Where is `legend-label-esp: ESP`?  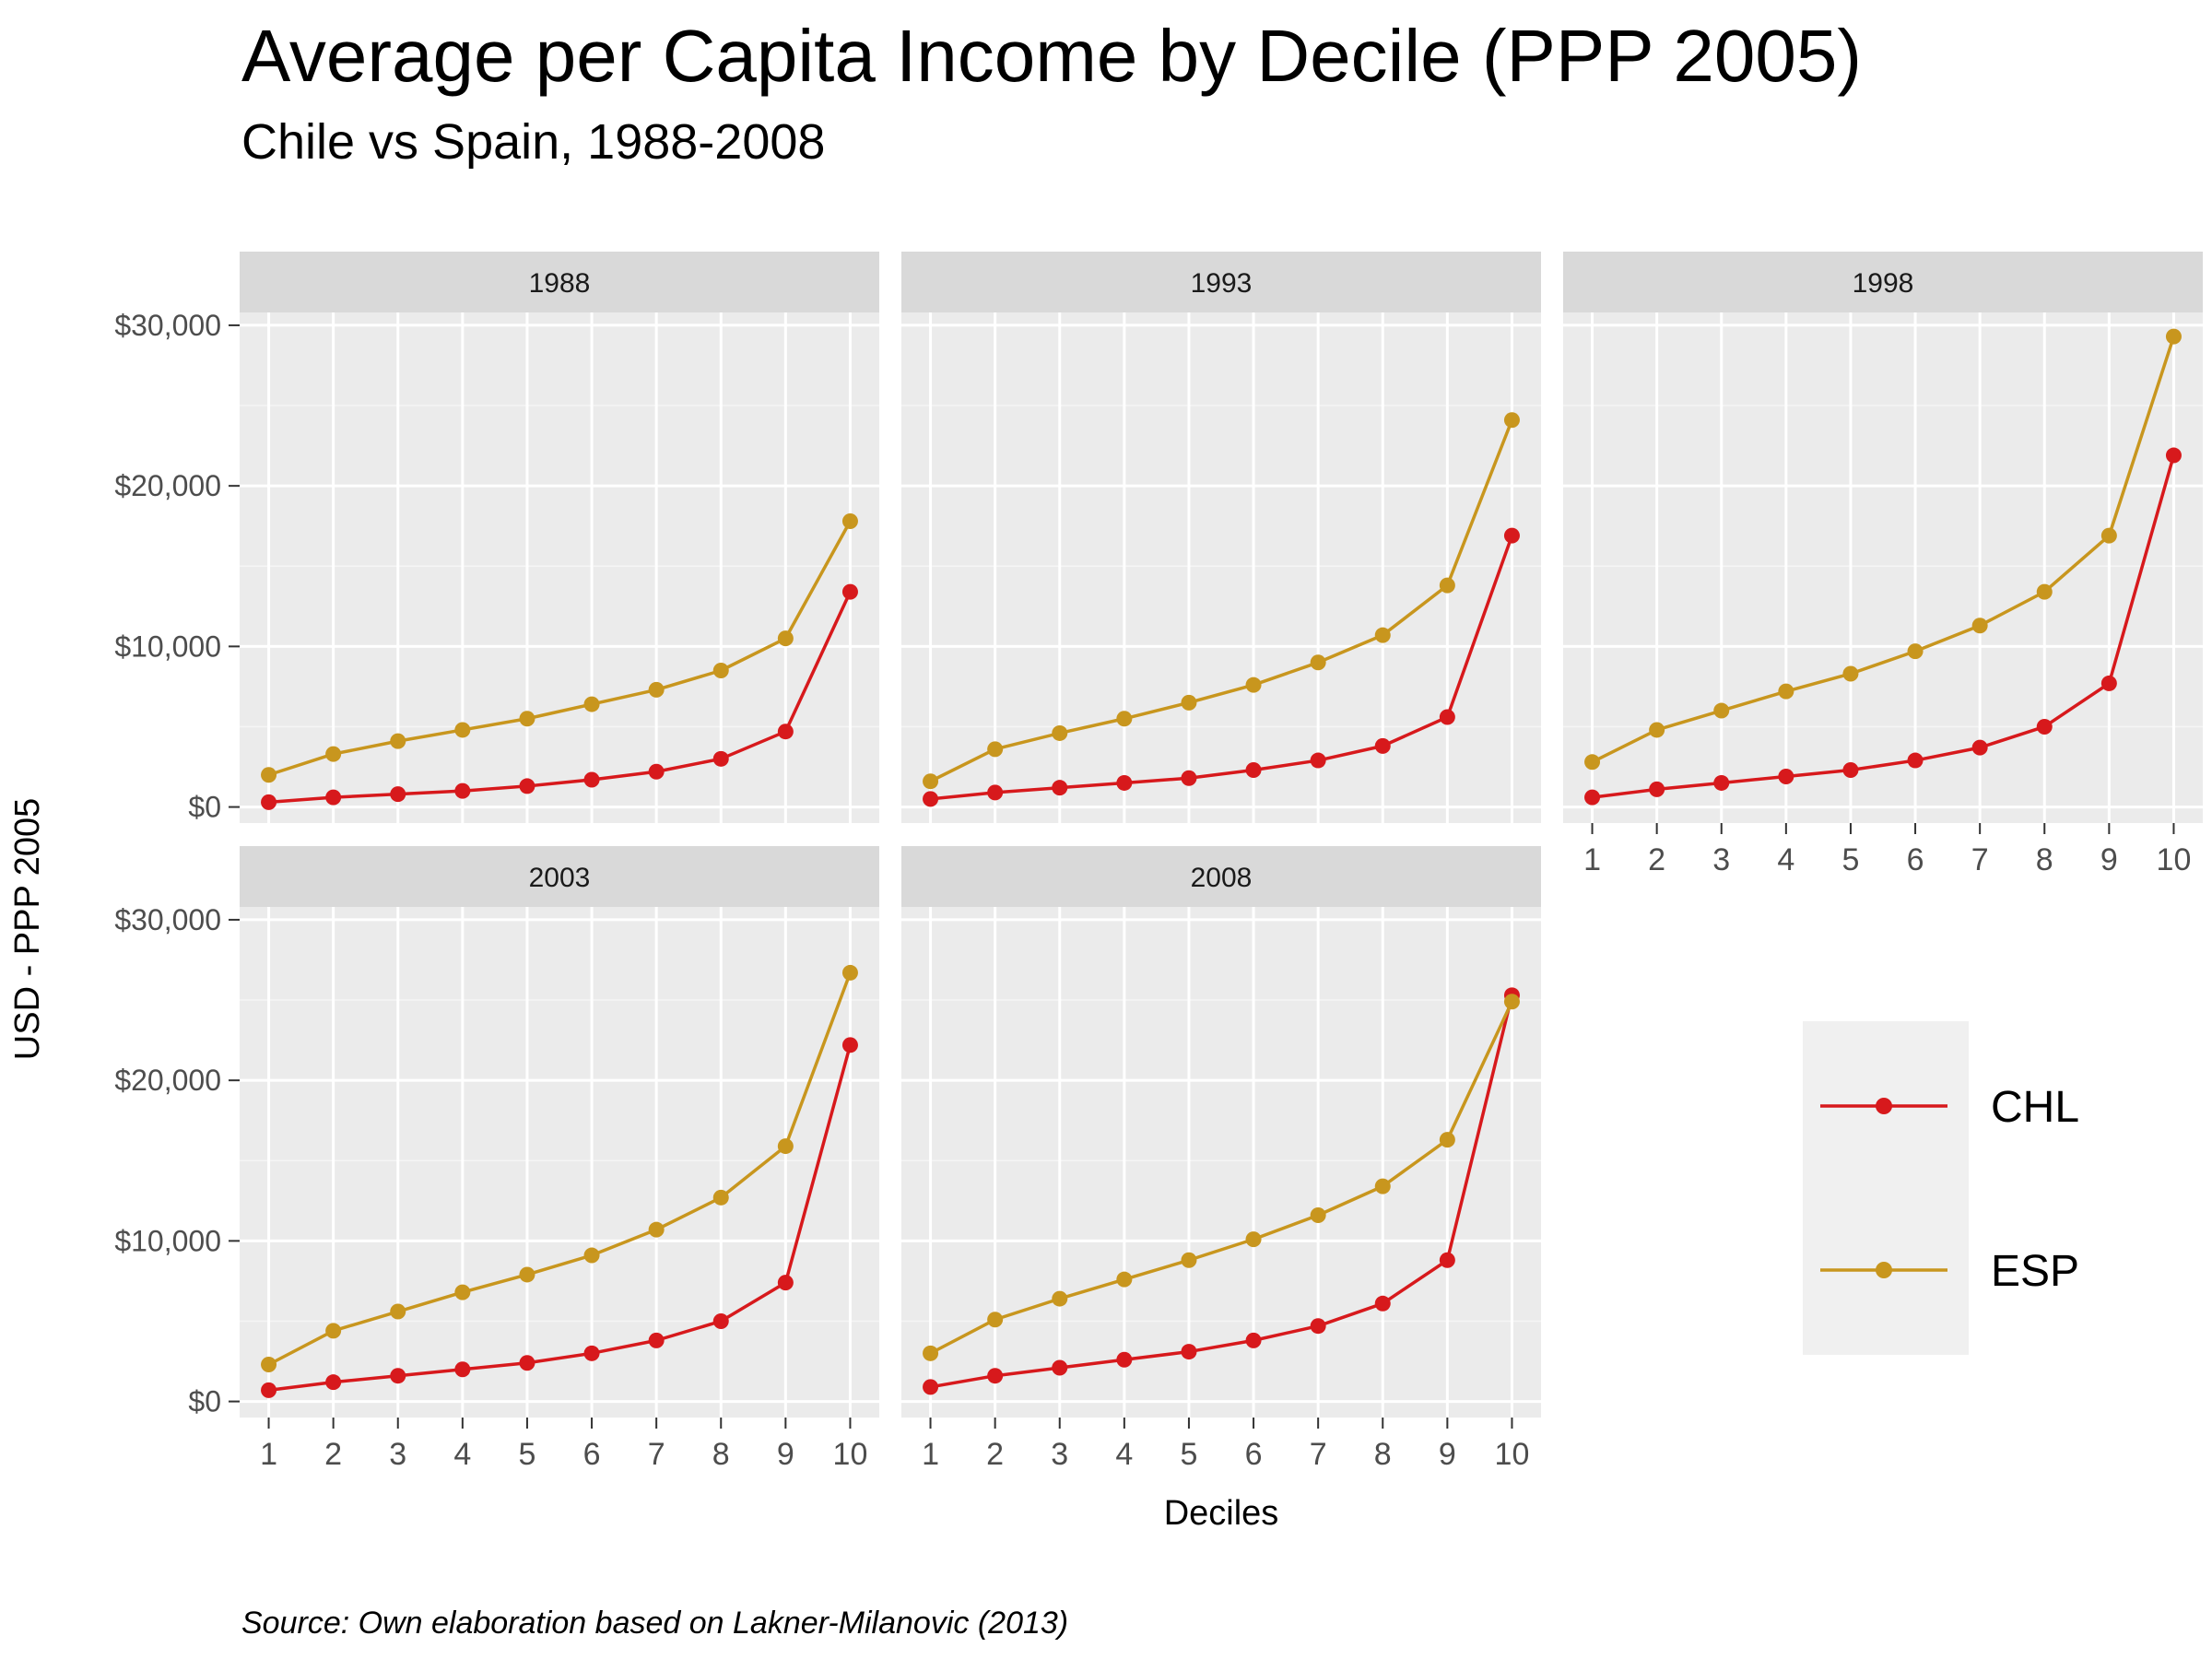 legend-label-esp: ESP is located at coordinates (2035, 1271).